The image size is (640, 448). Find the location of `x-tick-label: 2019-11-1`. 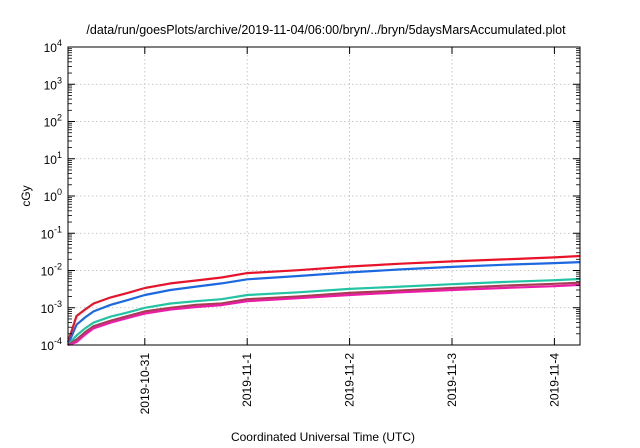

x-tick-label: 2019-11-1 is located at coordinates (247, 380).